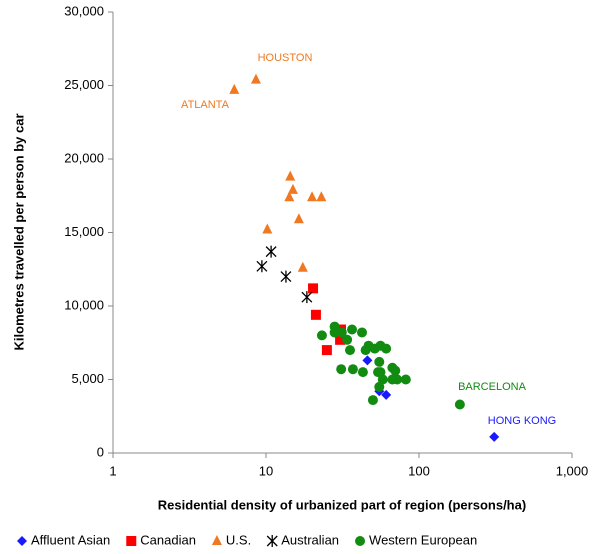 The width and height of the screenshot is (597, 554). Describe the element at coordinates (492, 387) in the screenshot. I see `annotation: BARCELONA` at that location.